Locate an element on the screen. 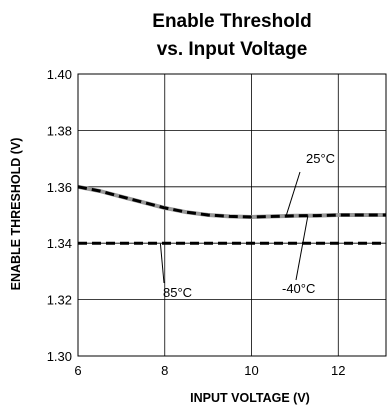  chart-title-line1: Enable Threshold is located at coordinates (231, 21).